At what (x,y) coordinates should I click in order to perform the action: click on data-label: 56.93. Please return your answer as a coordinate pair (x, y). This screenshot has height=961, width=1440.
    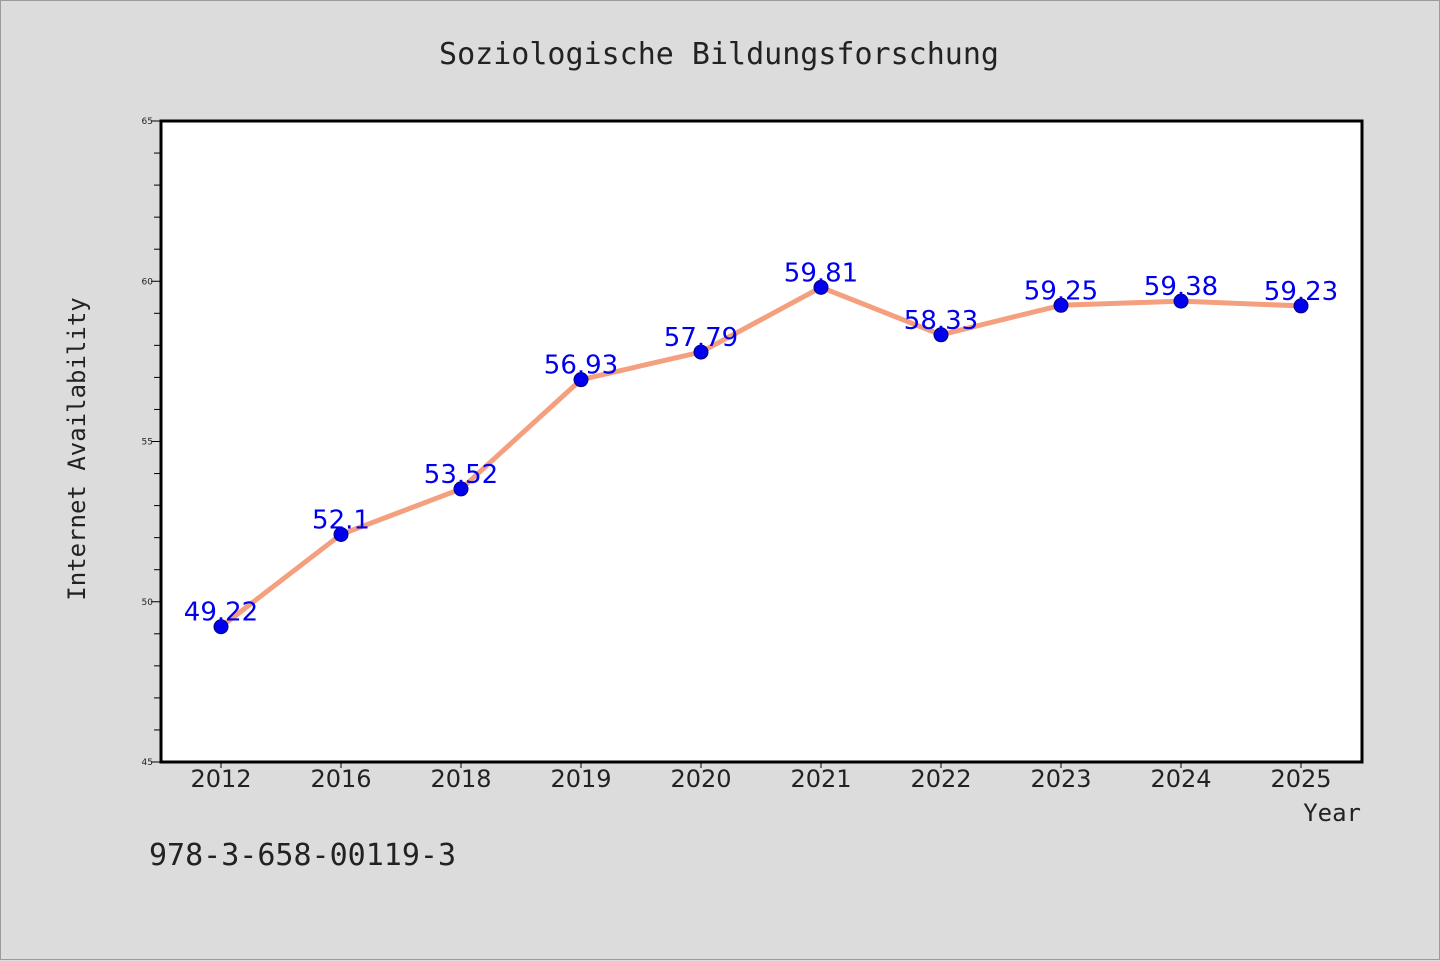
    Looking at the image, I should click on (581, 366).